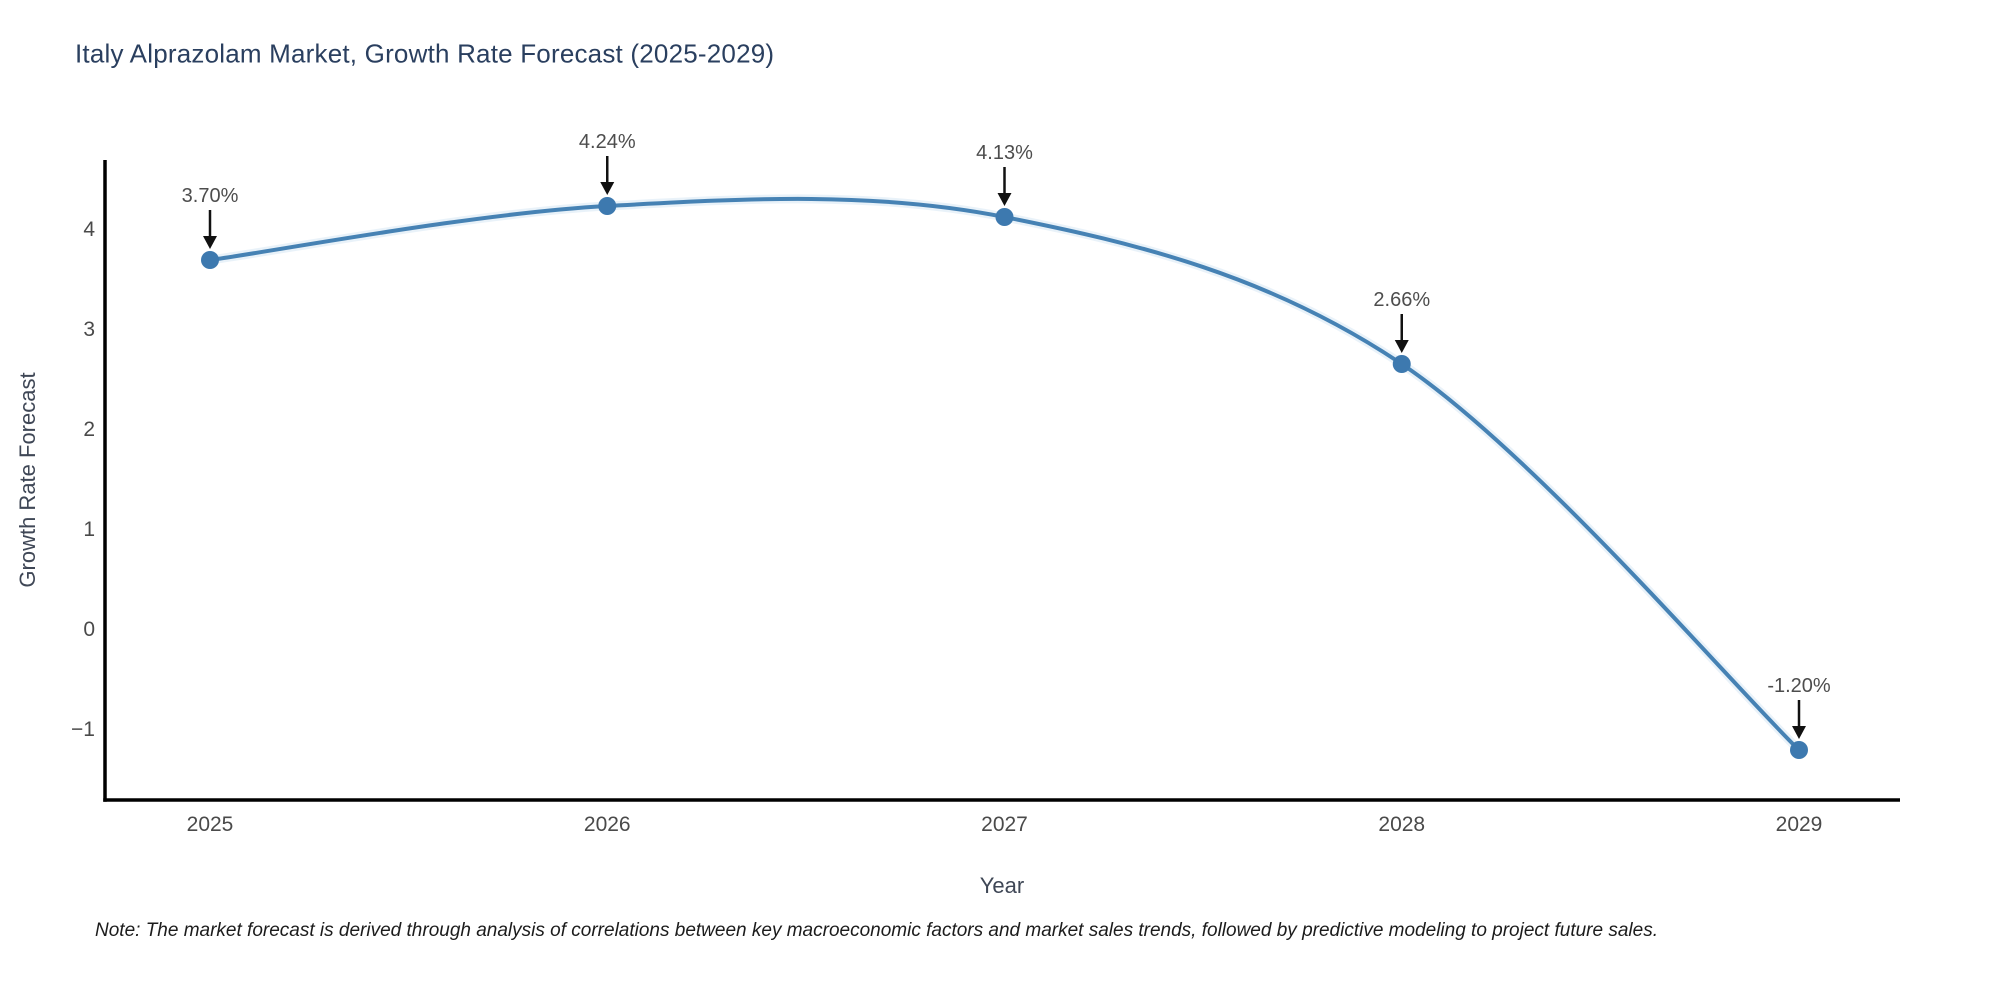  I want to click on y-tick-label: 4, so click(89, 229).